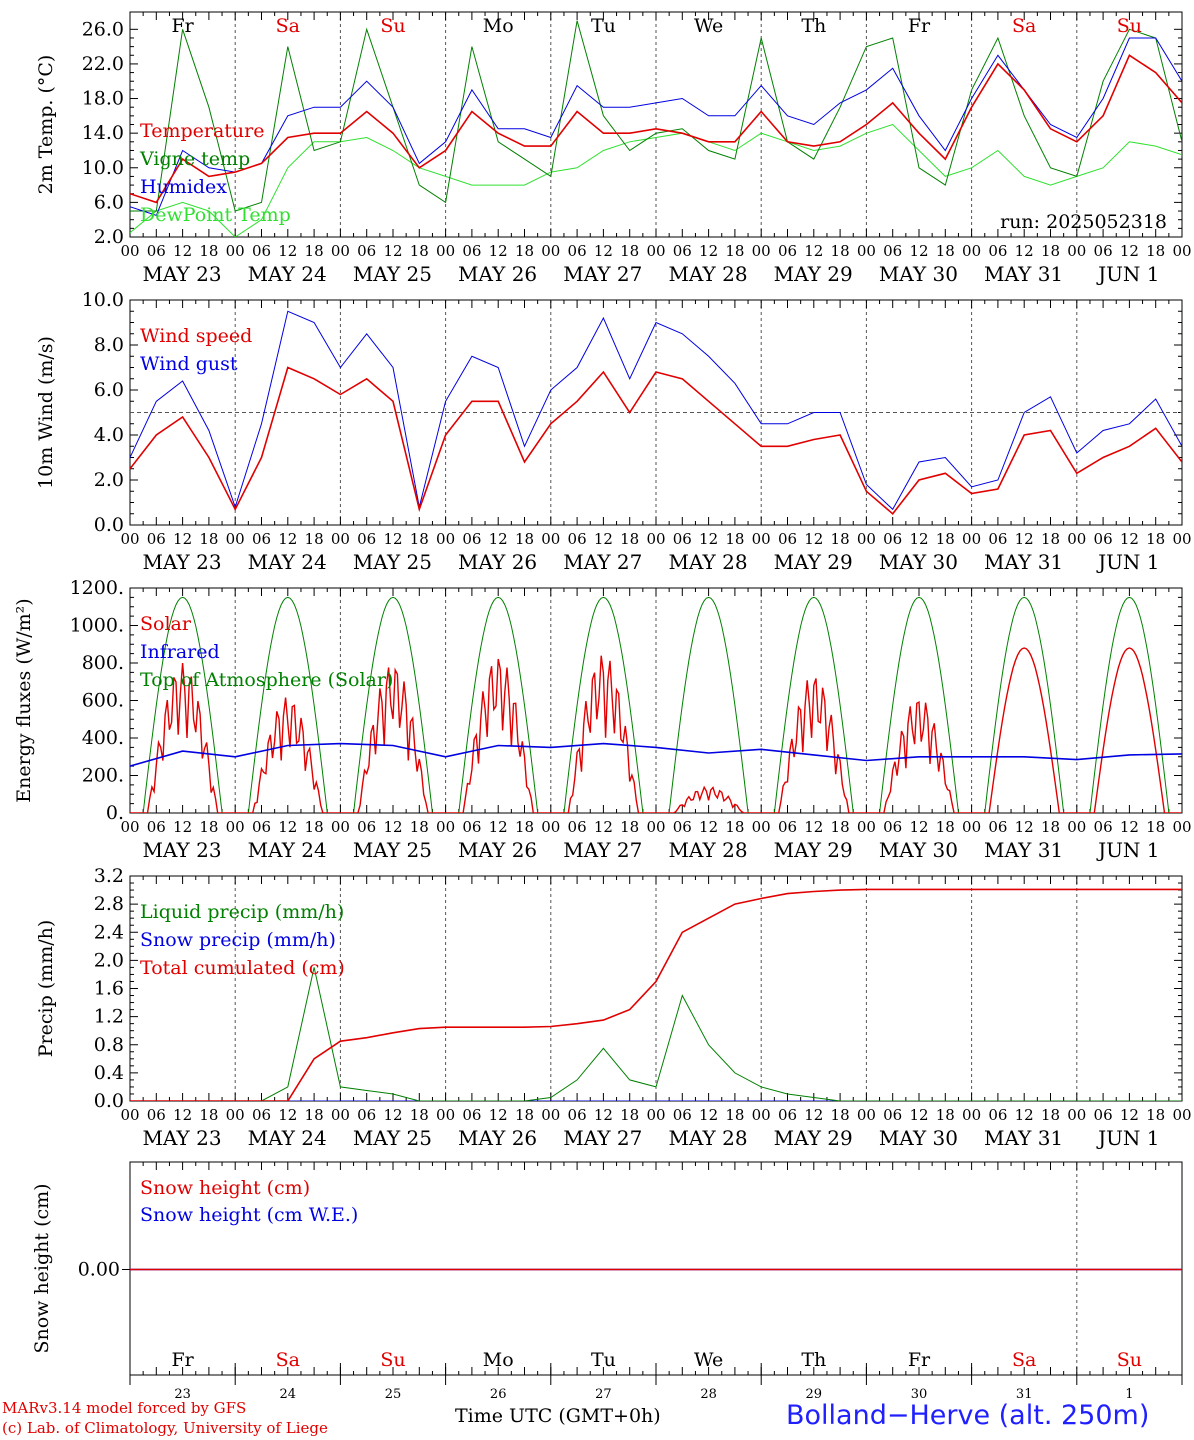 This screenshot has height=1440, width=1194. Describe the element at coordinates (266, 680) in the screenshot. I see `legend-entry: Top of Atmosphere (Solar)` at that location.